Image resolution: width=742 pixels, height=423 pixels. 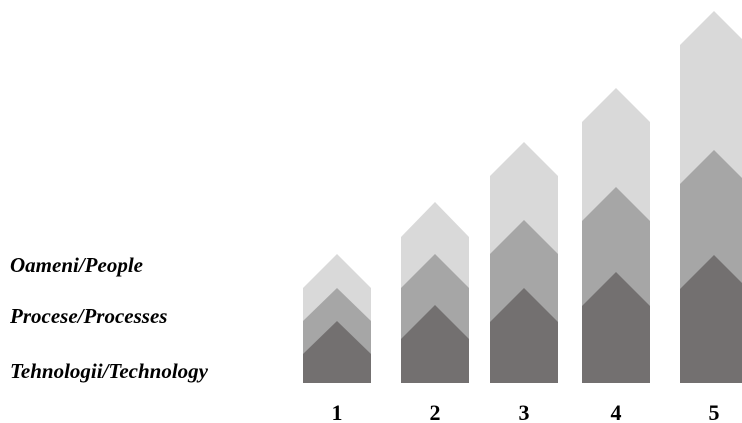 What do you see at coordinates (714, 411) in the screenshot?
I see `step-number-5: 5` at bounding box center [714, 411].